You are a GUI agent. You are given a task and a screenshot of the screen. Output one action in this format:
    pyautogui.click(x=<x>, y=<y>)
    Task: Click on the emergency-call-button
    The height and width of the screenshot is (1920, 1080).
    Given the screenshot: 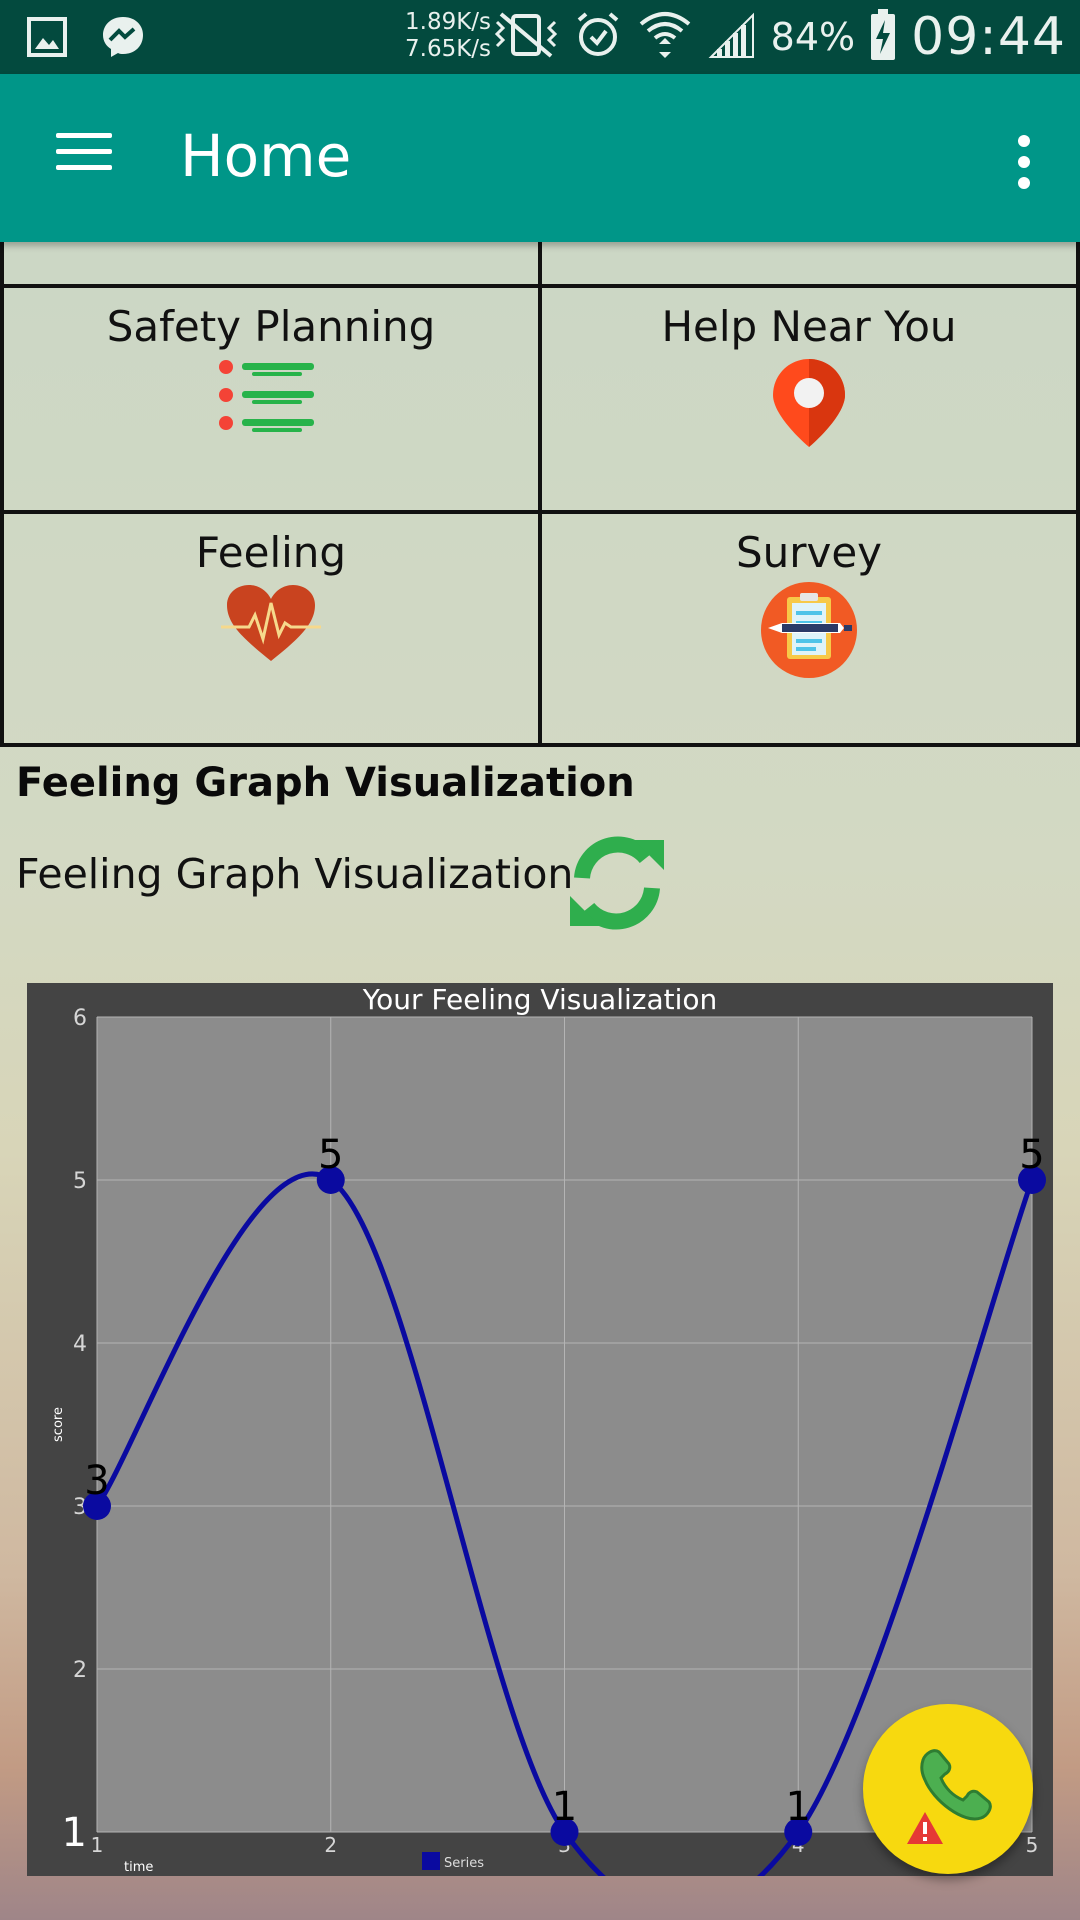 What is the action you would take?
    pyautogui.click(x=948, y=1789)
    